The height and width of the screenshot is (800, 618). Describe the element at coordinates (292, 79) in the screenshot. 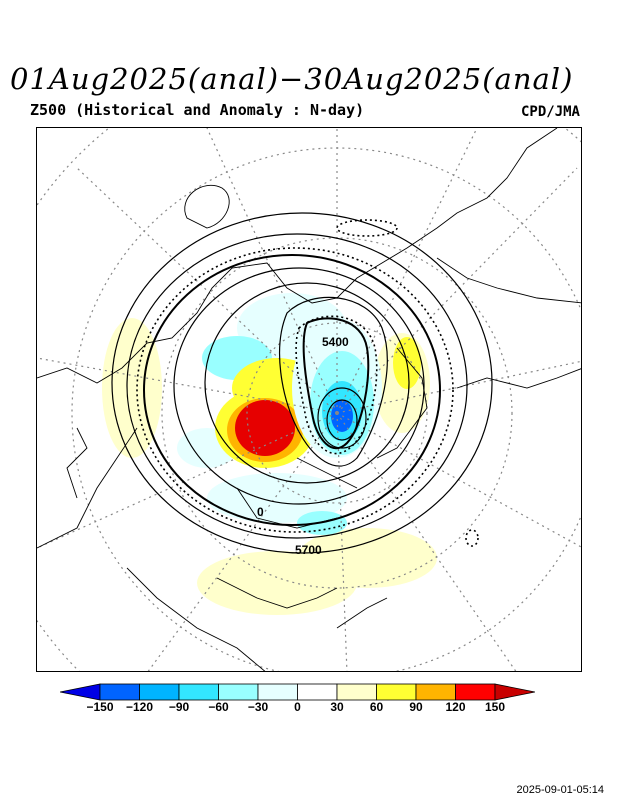

I see `chart-title: 01Aug2025(anal)−30Aug2025(anal)` at that location.